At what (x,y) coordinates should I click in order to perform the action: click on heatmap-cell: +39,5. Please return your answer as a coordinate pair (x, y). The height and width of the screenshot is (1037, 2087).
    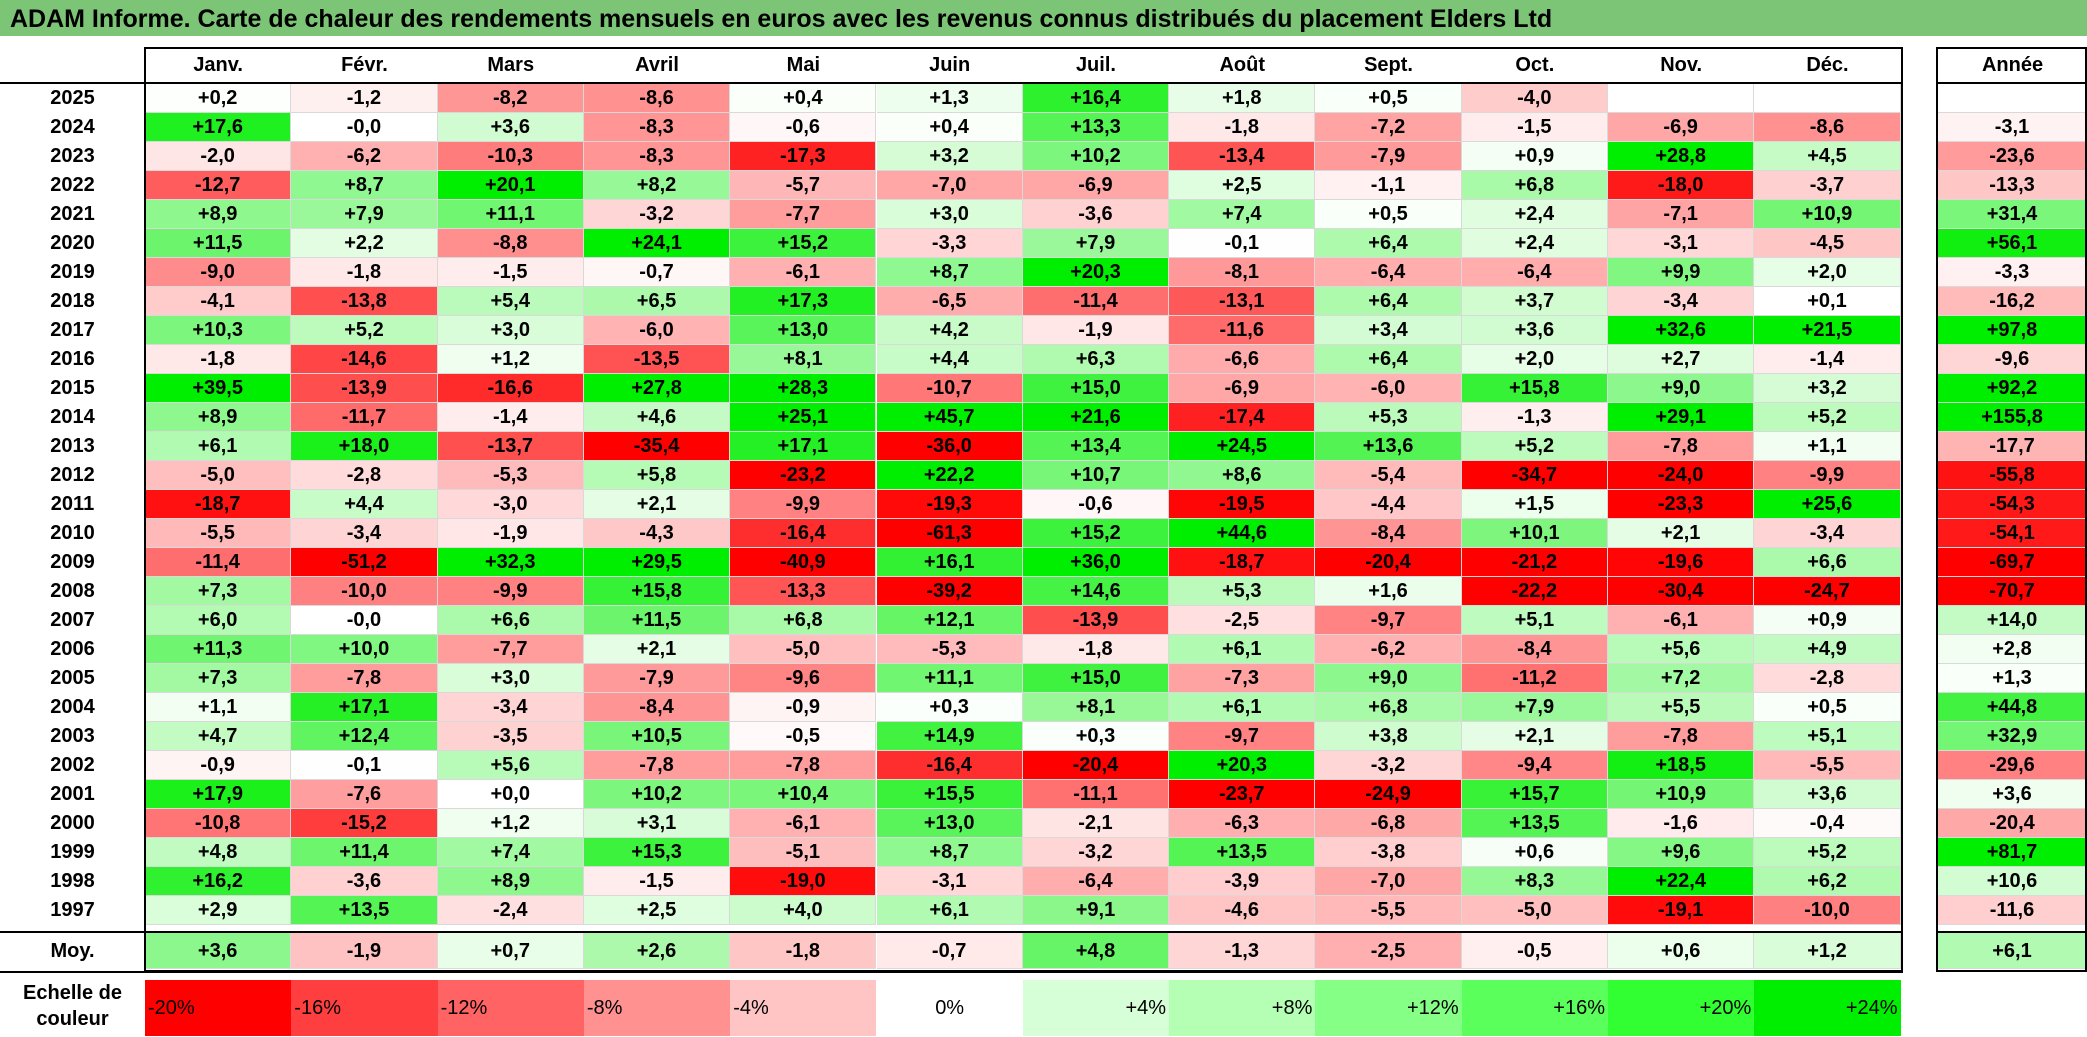
    Looking at the image, I should click on (218, 388).